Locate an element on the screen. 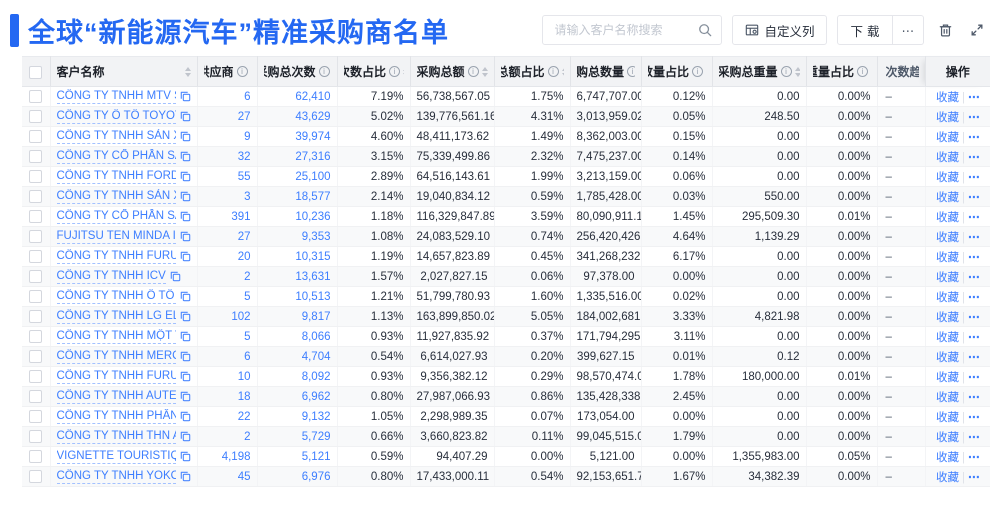 The width and height of the screenshot is (1000, 521). supplier-count: 32 is located at coordinates (227, 156).